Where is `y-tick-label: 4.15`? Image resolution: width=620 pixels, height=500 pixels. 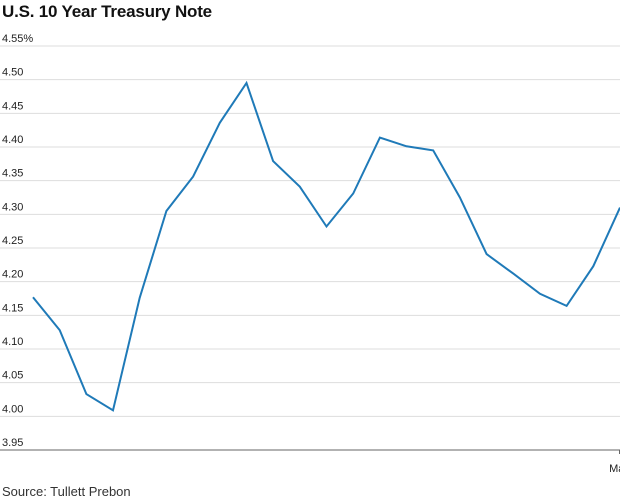
y-tick-label: 4.15 is located at coordinates (12, 308).